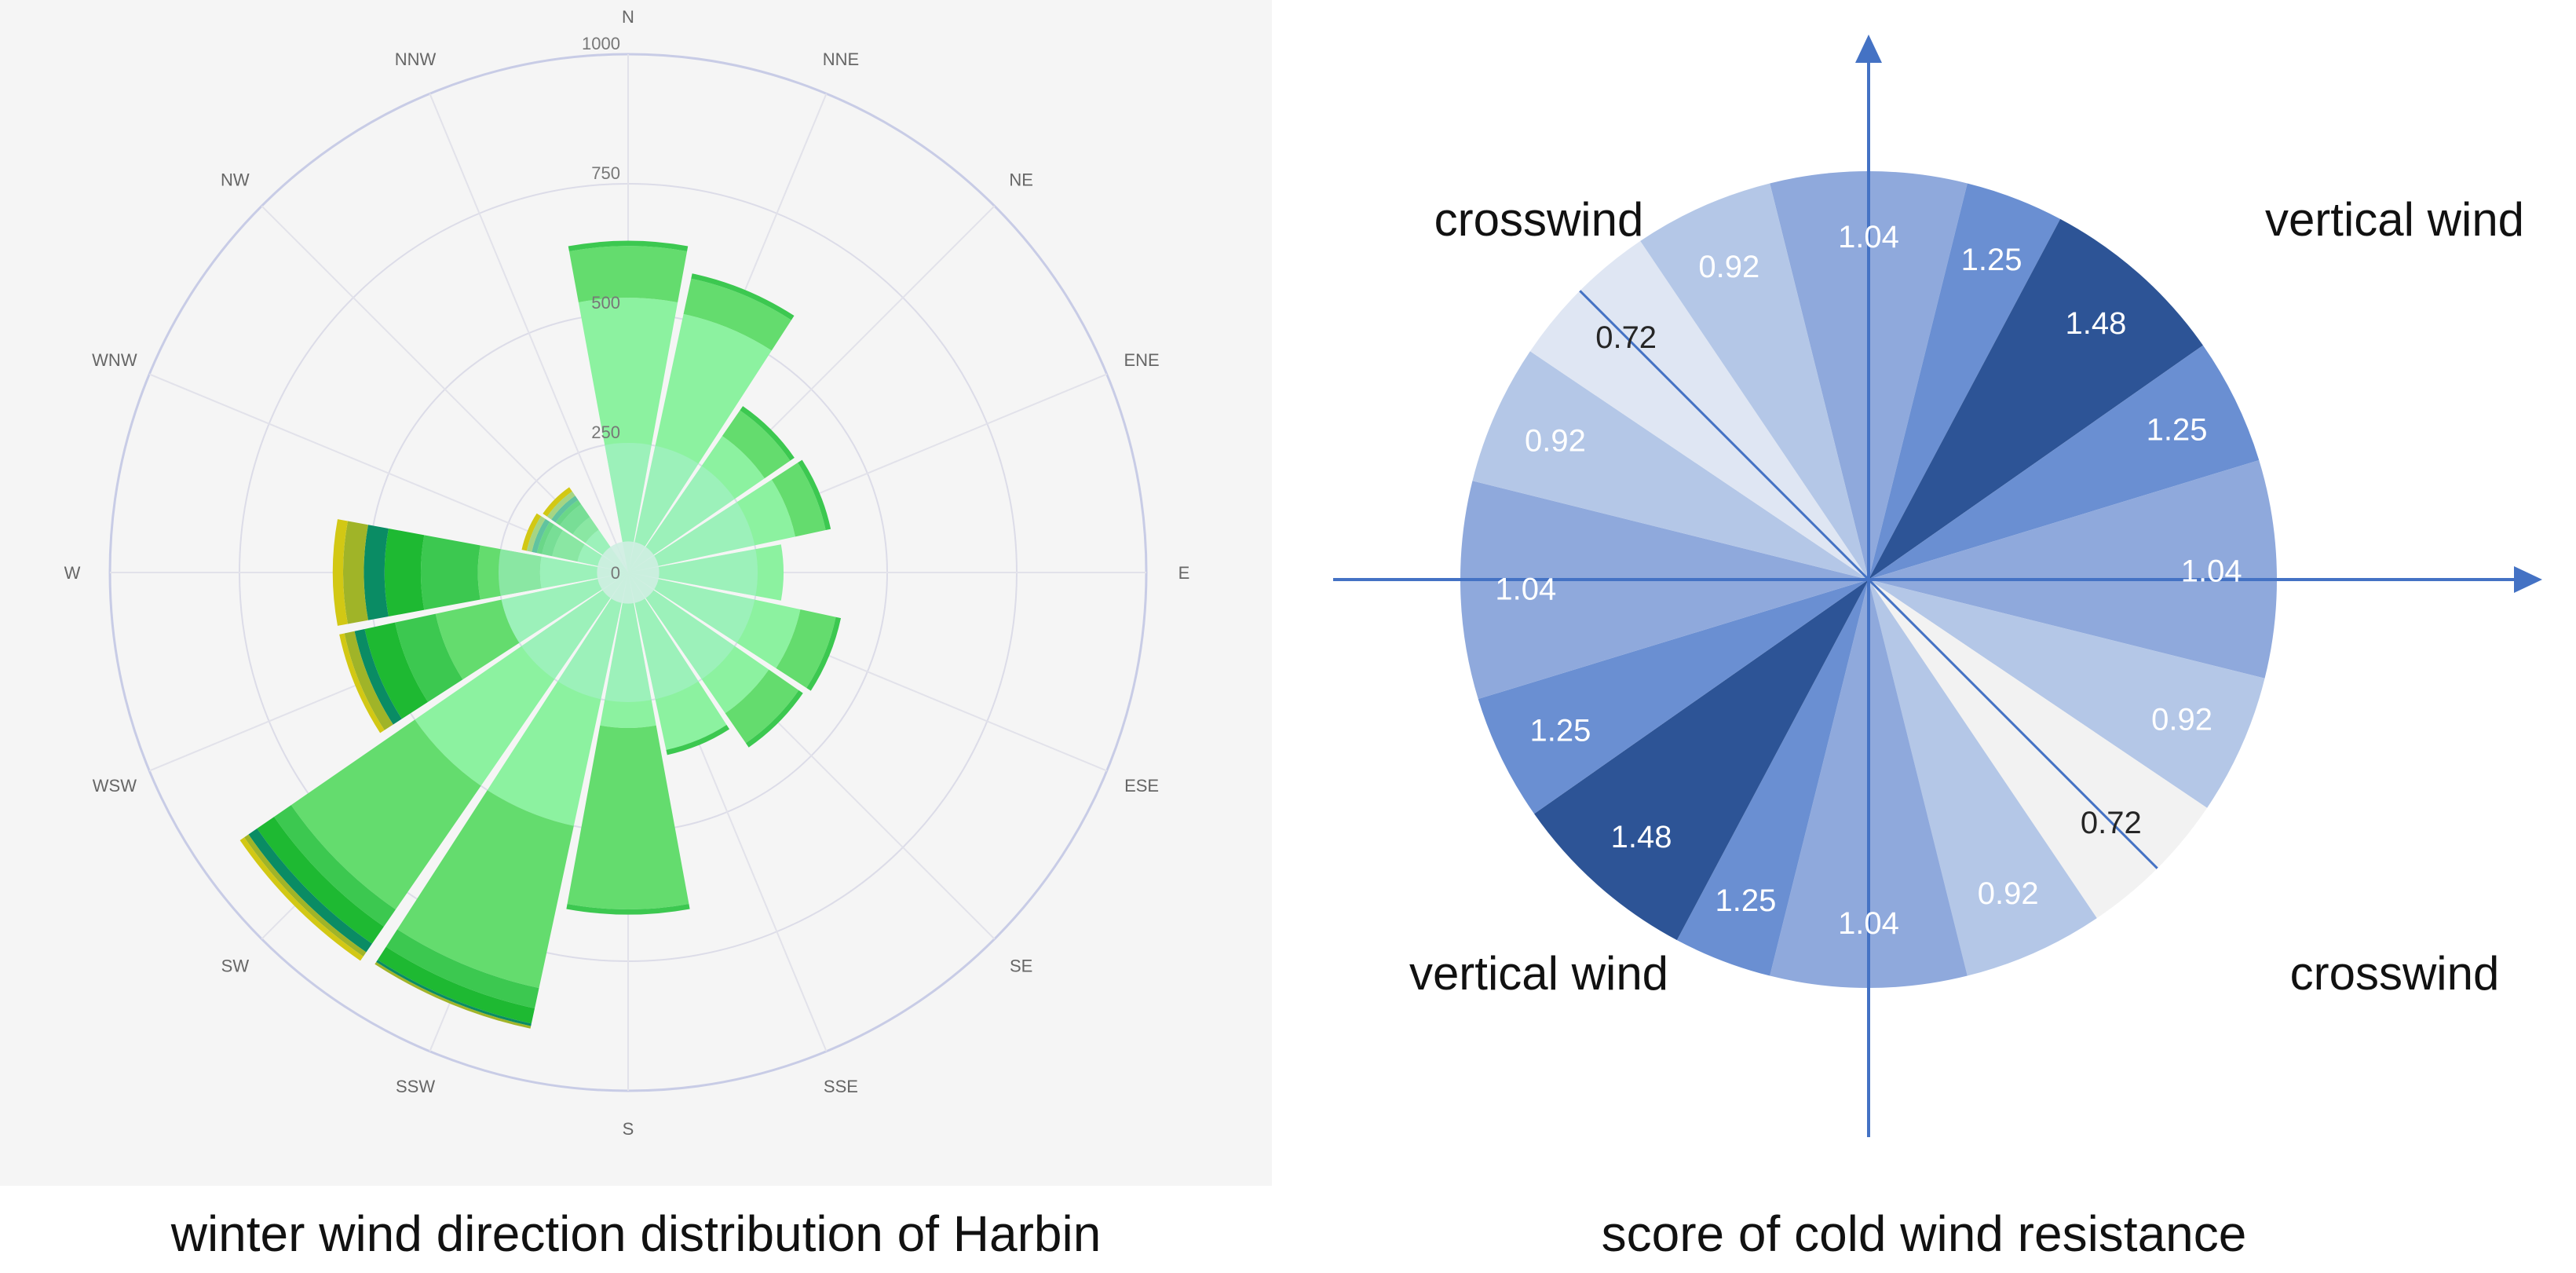  I want to click on rose-bar-core-se, so click(681, 625).